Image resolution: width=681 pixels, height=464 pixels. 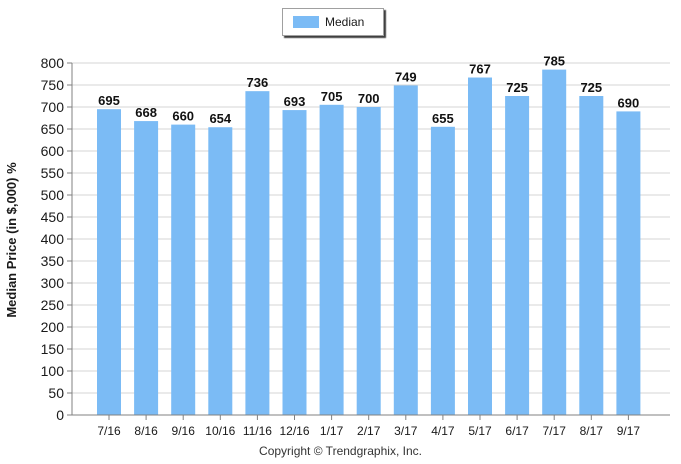 What do you see at coordinates (480, 69) in the screenshot?
I see `data-label: 767` at bounding box center [480, 69].